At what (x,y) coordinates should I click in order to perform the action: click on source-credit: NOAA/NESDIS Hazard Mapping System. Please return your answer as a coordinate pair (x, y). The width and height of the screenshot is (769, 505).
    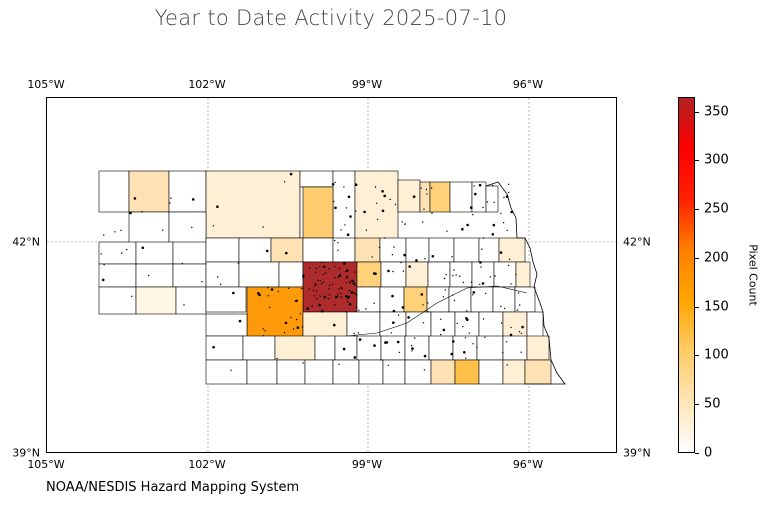
    Looking at the image, I should click on (173, 487).